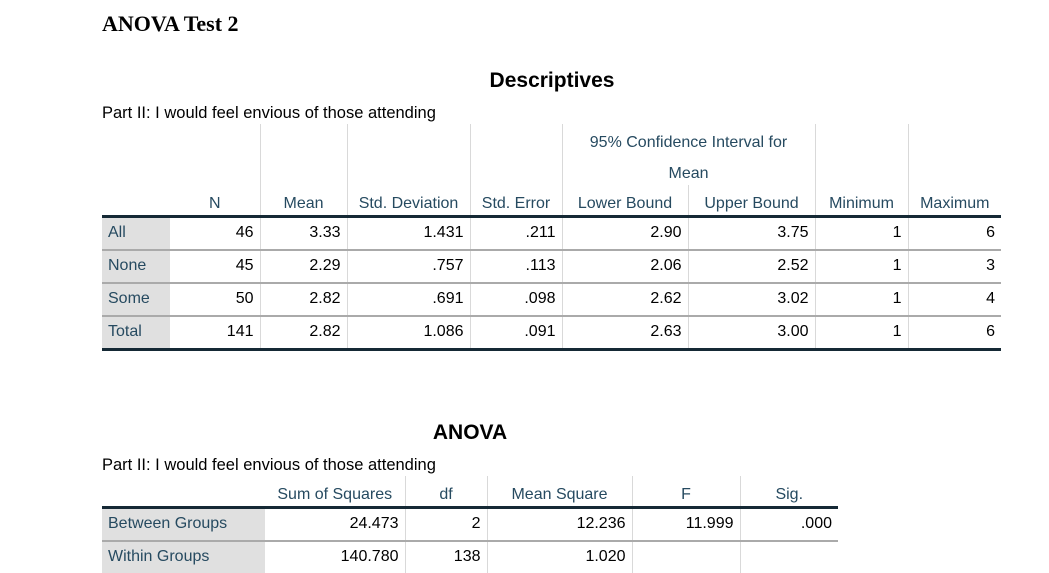 The width and height of the screenshot is (1049, 573). I want to click on row-label: Some, so click(136, 298).